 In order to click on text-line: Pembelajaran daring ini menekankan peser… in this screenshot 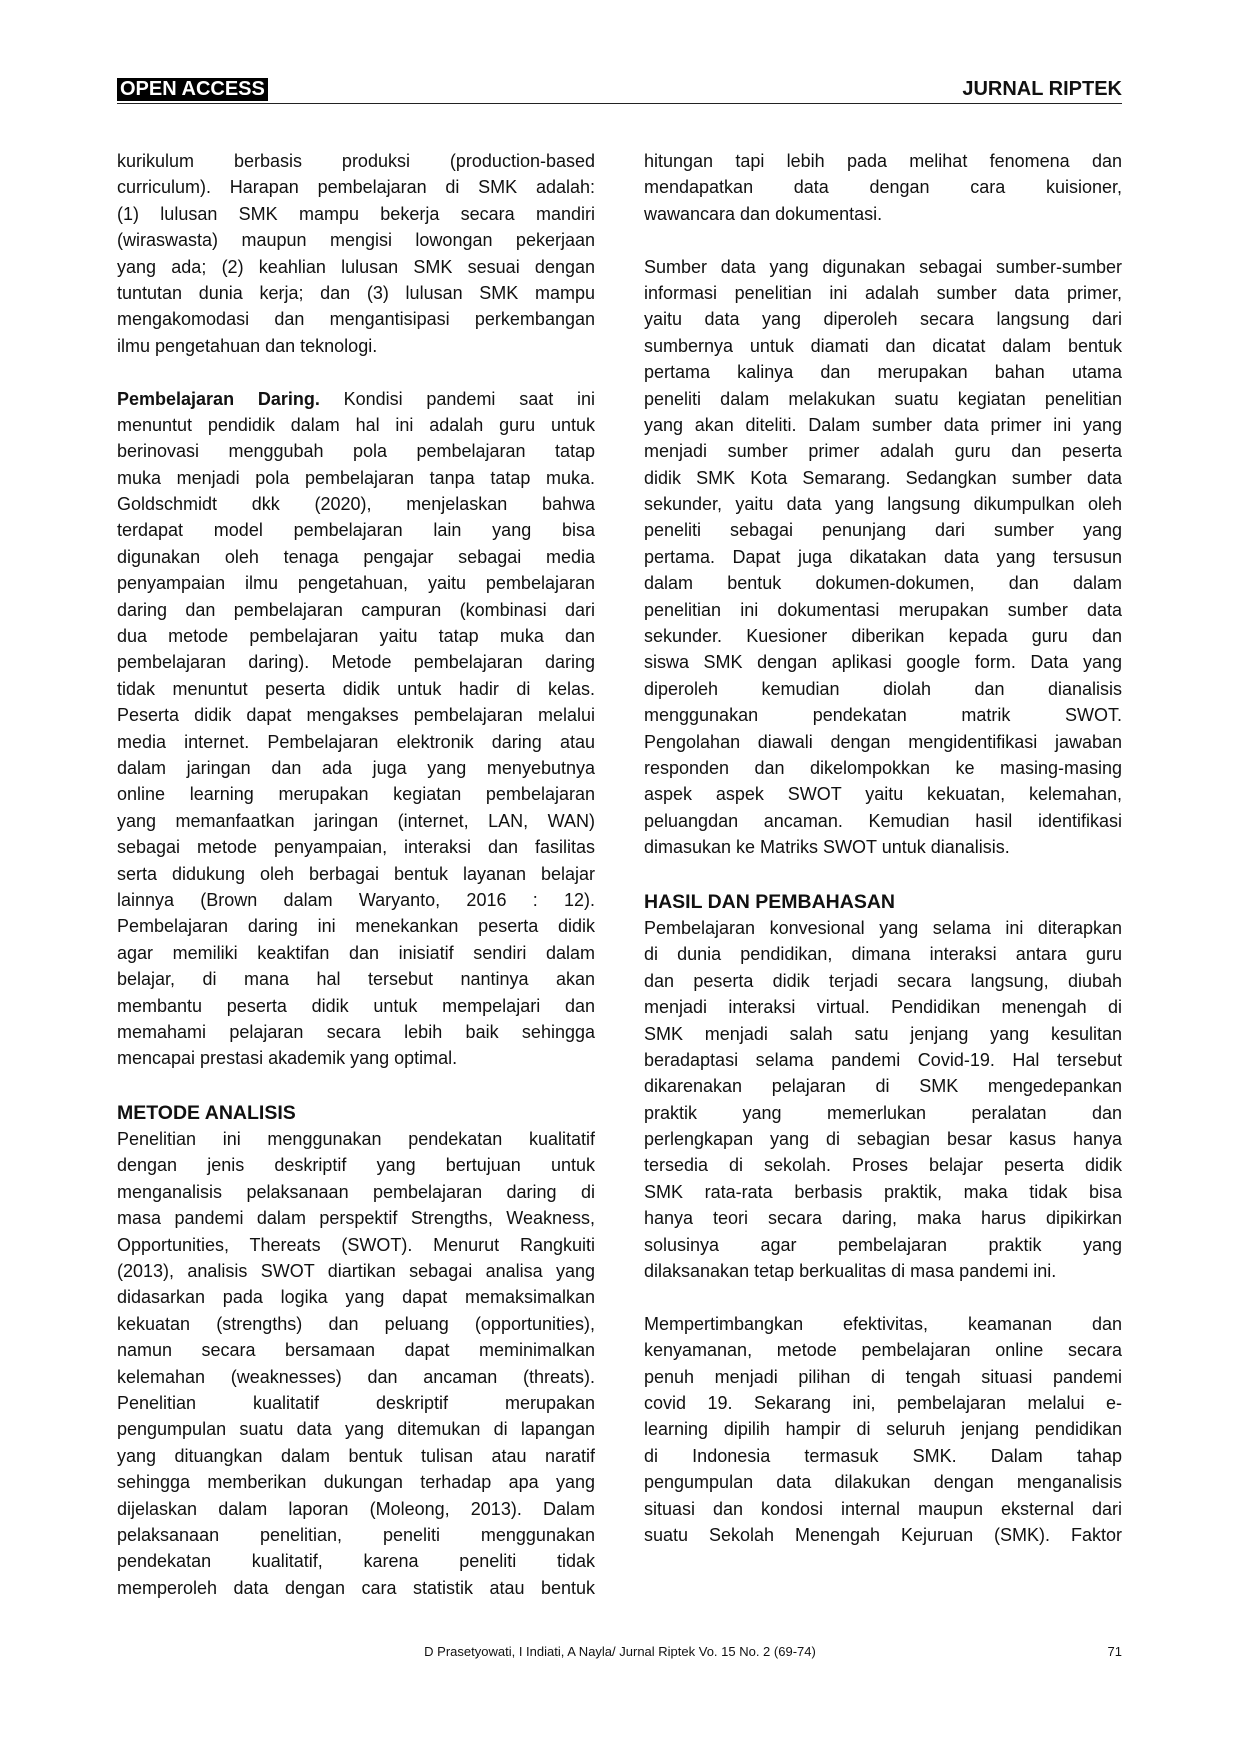, I will do `click(356, 926)`.